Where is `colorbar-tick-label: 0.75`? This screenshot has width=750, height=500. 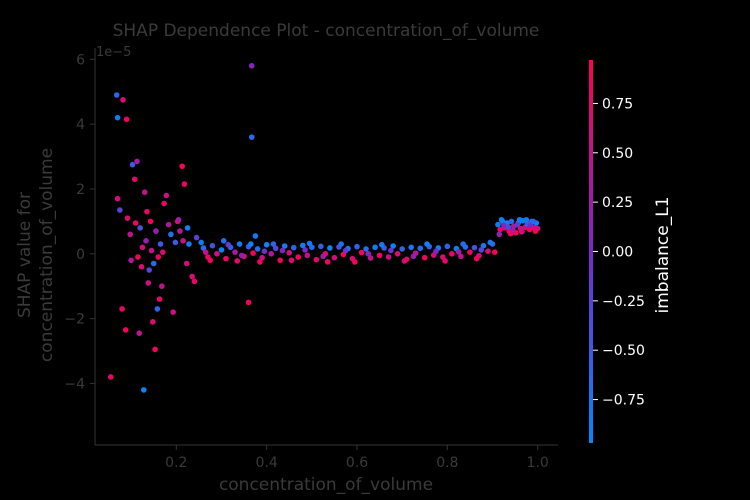
colorbar-tick-label: 0.75 is located at coordinates (617, 104).